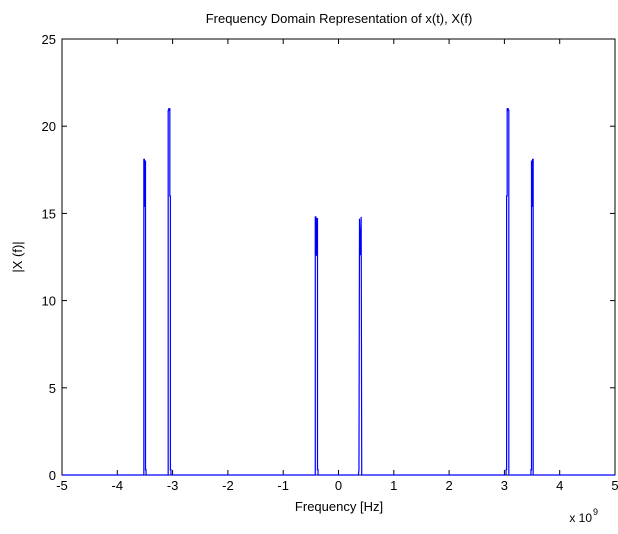 The width and height of the screenshot is (618, 534). Describe the element at coordinates (49, 257) in the screenshot. I see `y-tick-labels: 0 5 10 15 20 25` at that location.